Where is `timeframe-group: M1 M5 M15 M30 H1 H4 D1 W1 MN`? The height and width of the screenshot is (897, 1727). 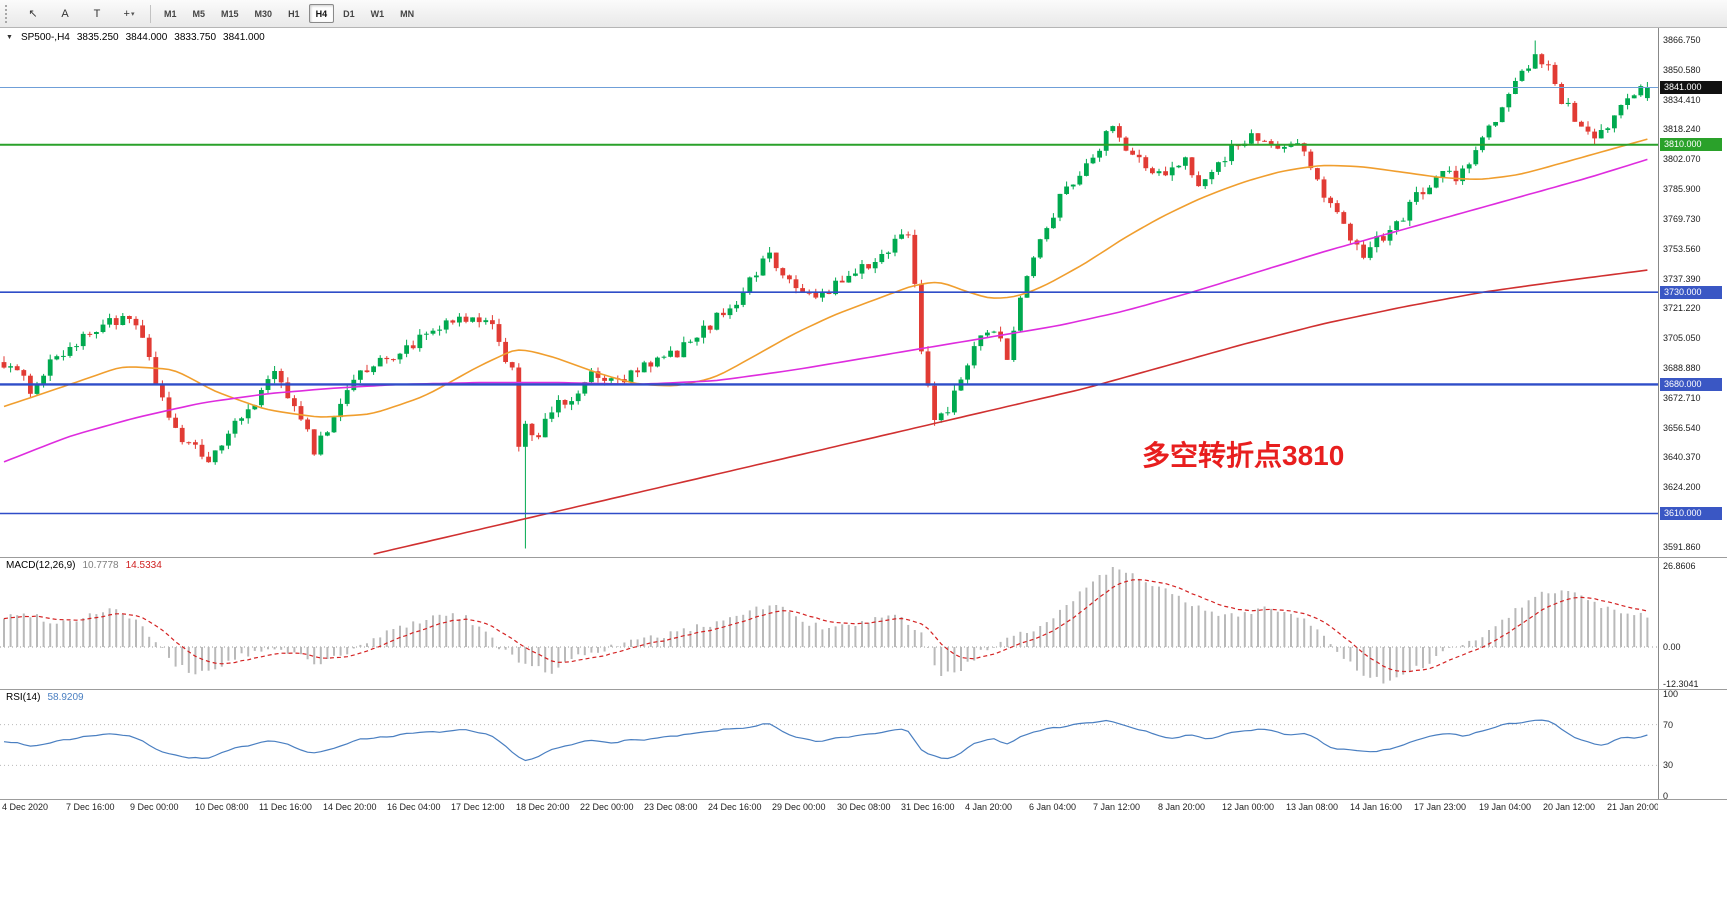 timeframe-group: M1 M5 M15 M30 H1 H4 D1 W1 MN is located at coordinates (289, 13).